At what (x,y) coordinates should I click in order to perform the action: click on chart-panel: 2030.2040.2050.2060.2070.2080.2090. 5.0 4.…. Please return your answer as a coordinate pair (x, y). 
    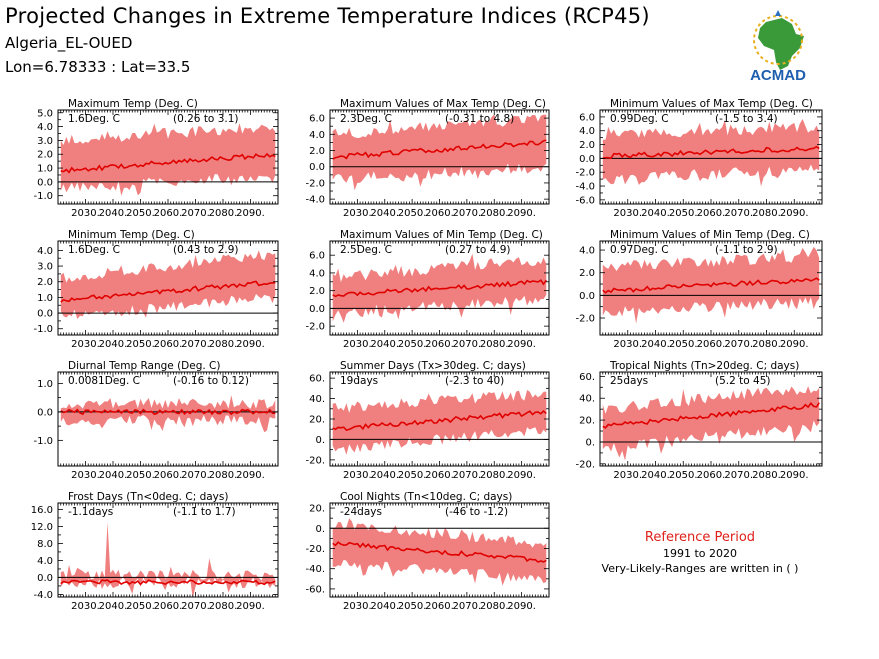
    Looking at the image, I should click on (156, 158).